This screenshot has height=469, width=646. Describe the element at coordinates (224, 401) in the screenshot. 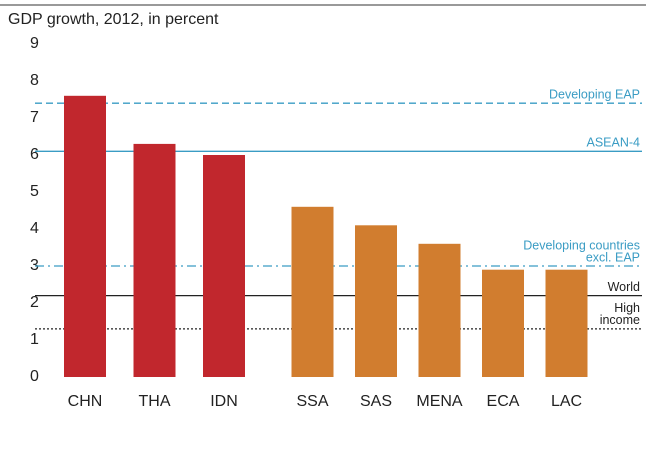

I see `x-tick-label: IDN` at that location.